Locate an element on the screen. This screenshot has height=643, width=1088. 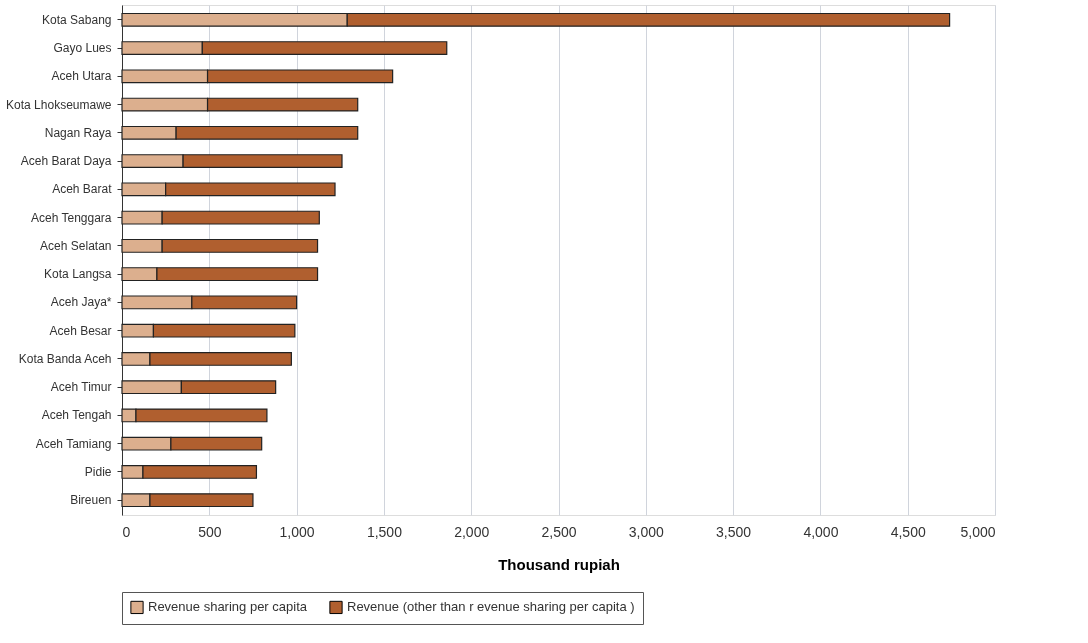
legend-label: Revenue (other than r evenue sharing per capita ) is located at coordinates (491, 607).